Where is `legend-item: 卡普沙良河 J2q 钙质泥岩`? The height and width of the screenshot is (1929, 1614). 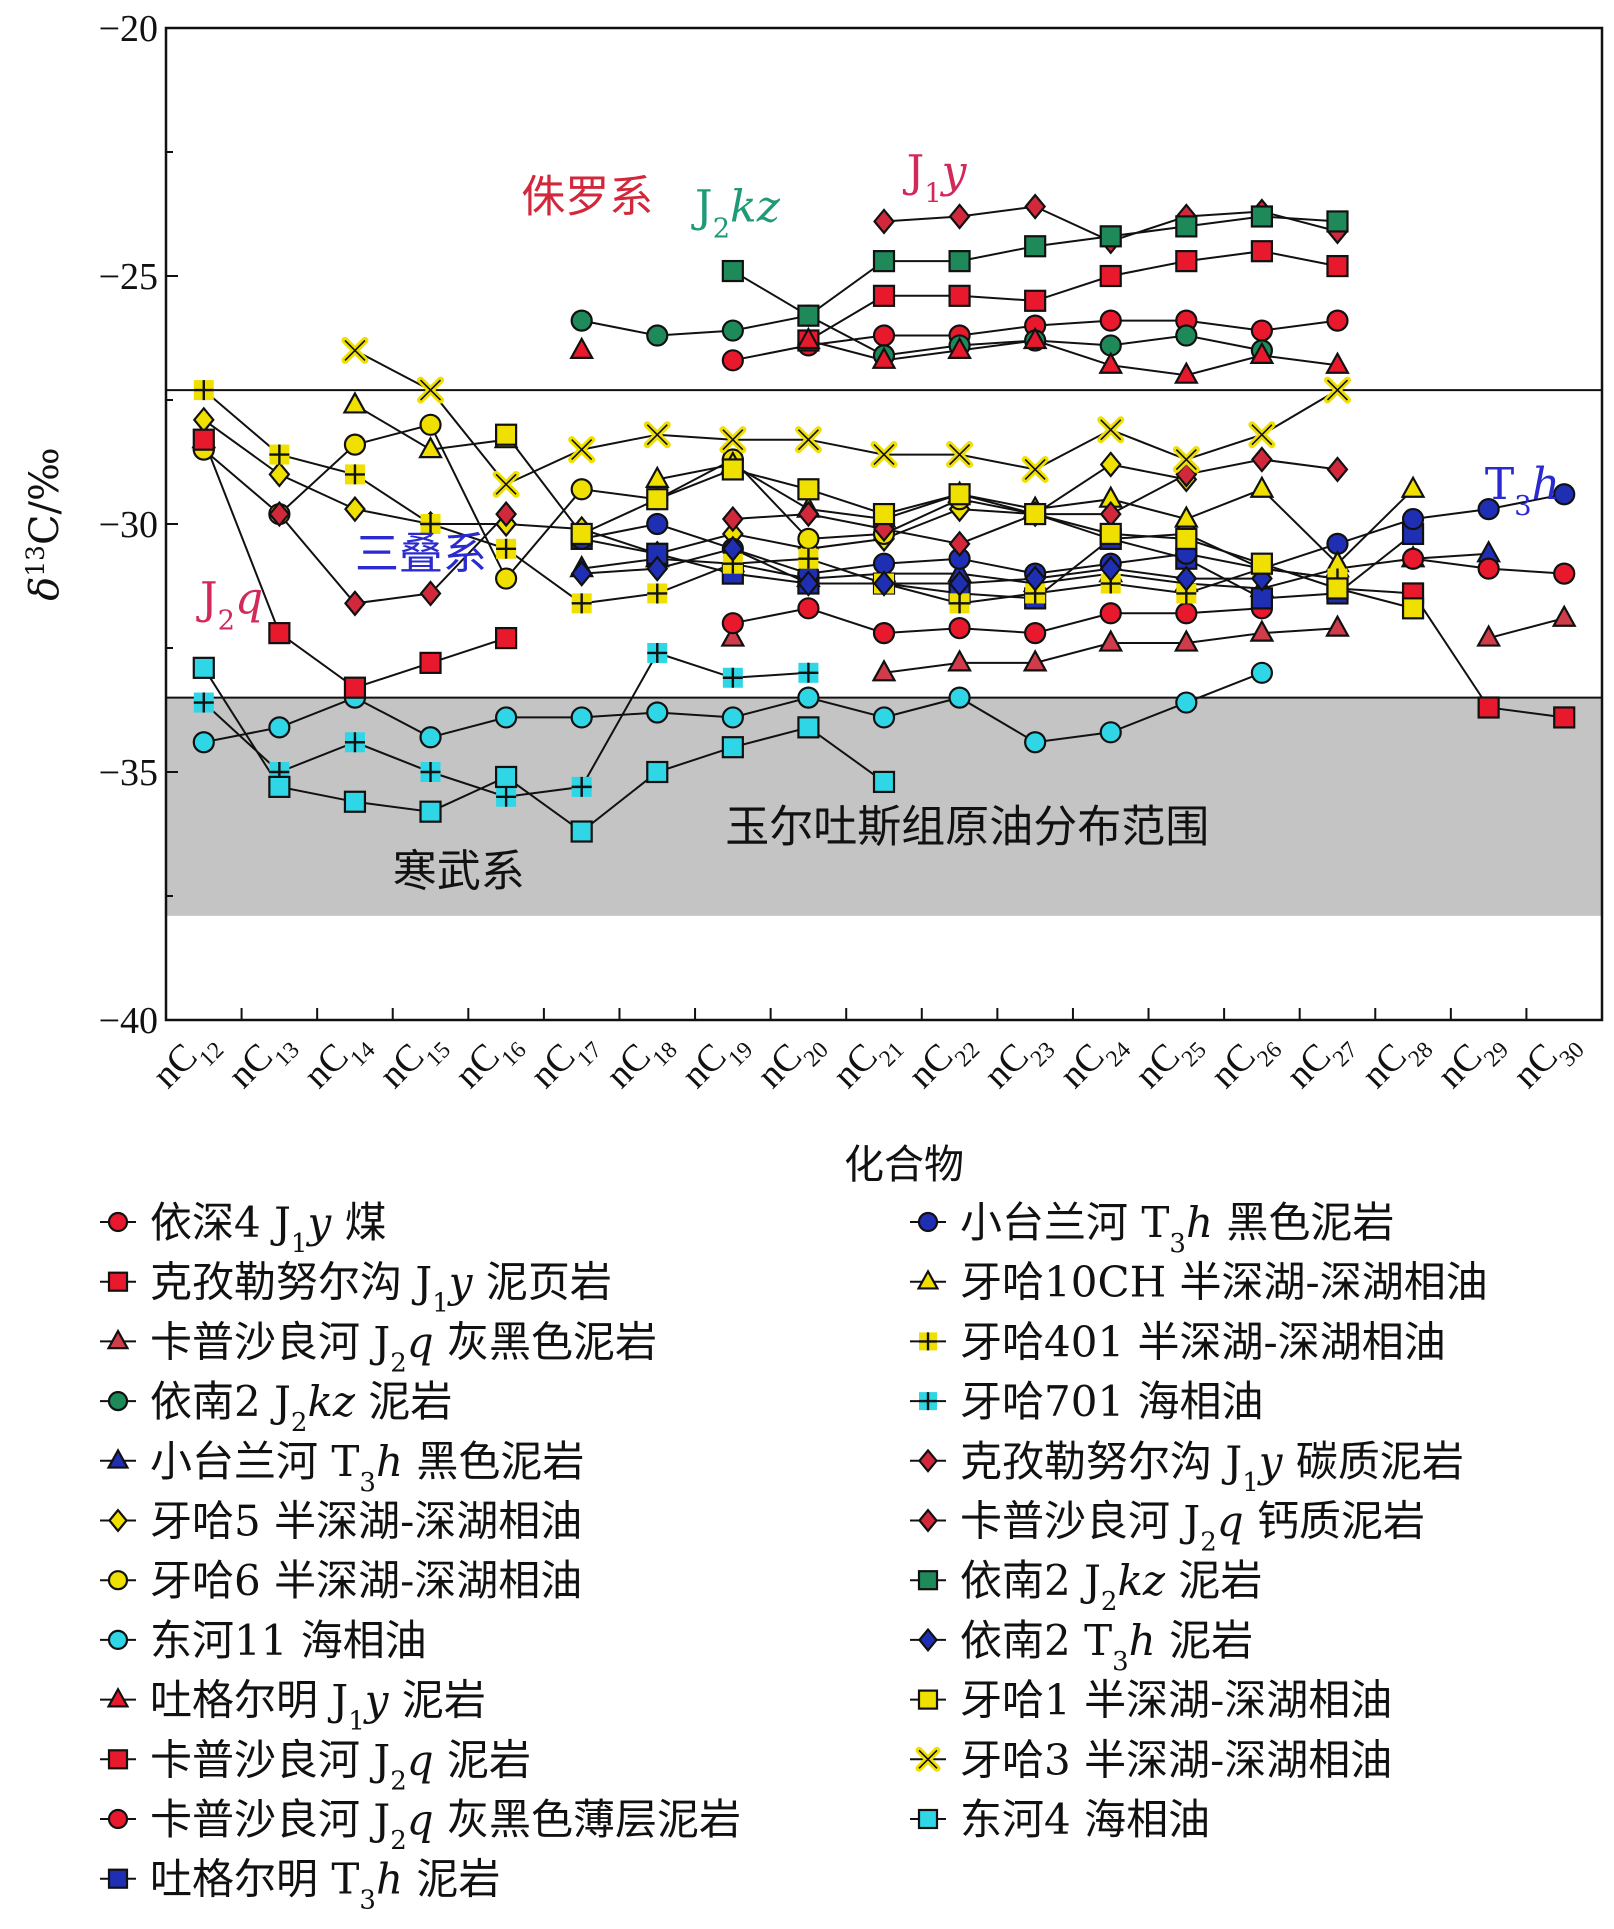 legend-item: 卡普沙良河 J2q 钙质泥岩 is located at coordinates (1167, 1527).